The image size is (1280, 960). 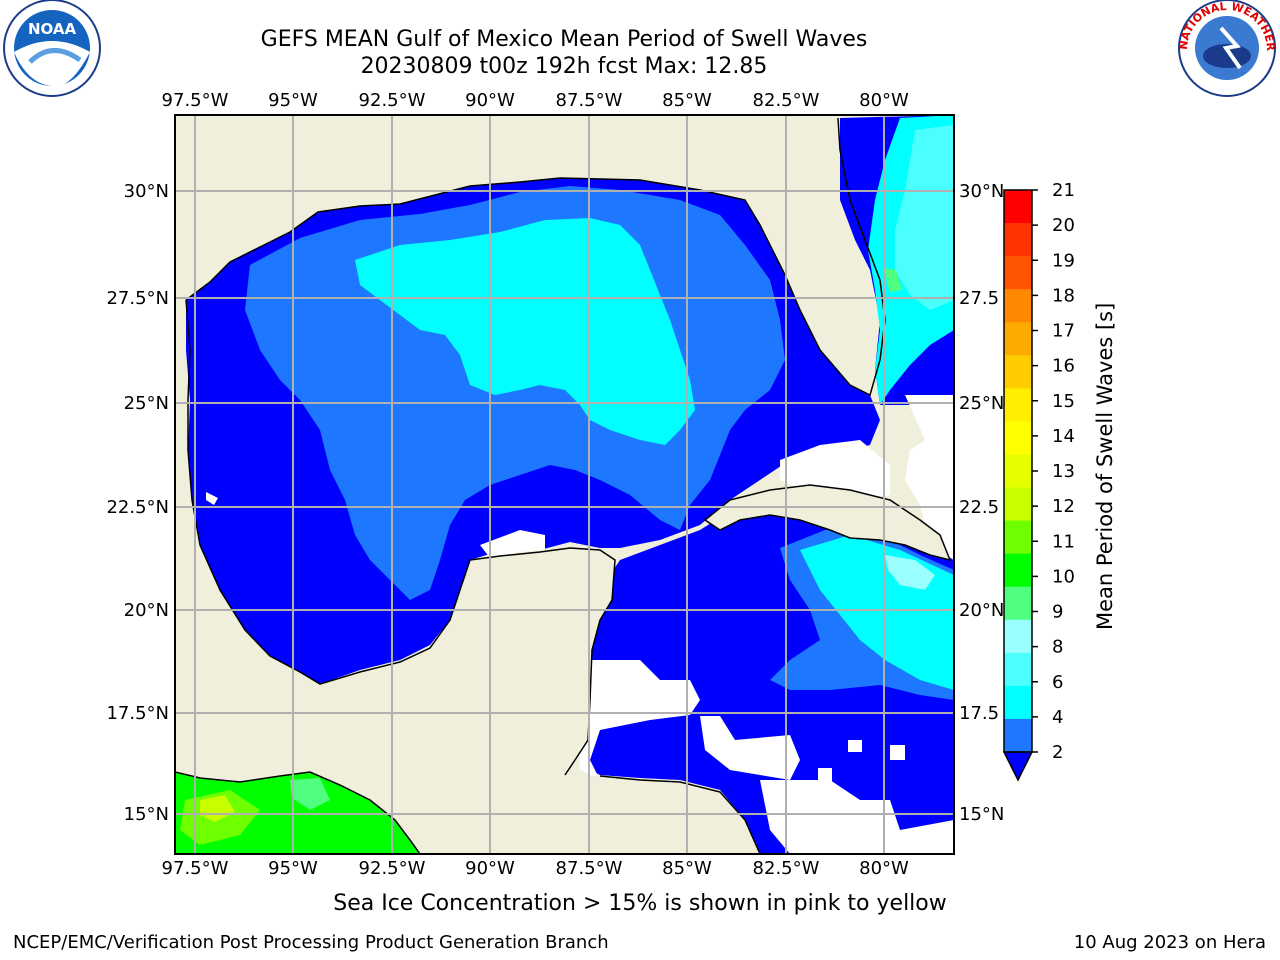 I want to click on colorbar, so click(x=1018, y=485).